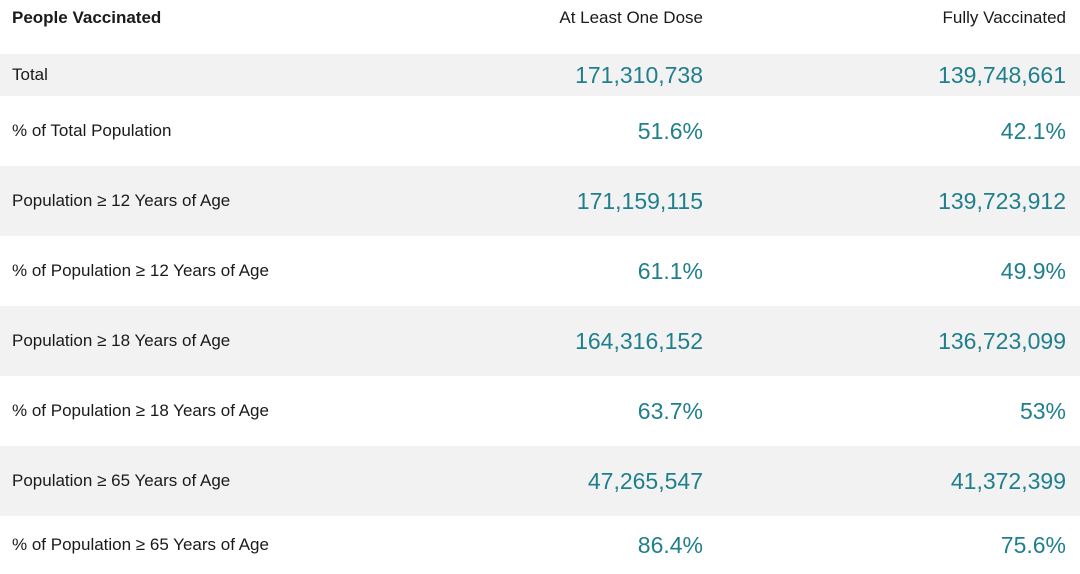 This screenshot has height=574, width=1080. Describe the element at coordinates (140, 544) in the screenshot. I see `row-label: % of Population ≥ 65 Years of Age` at that location.